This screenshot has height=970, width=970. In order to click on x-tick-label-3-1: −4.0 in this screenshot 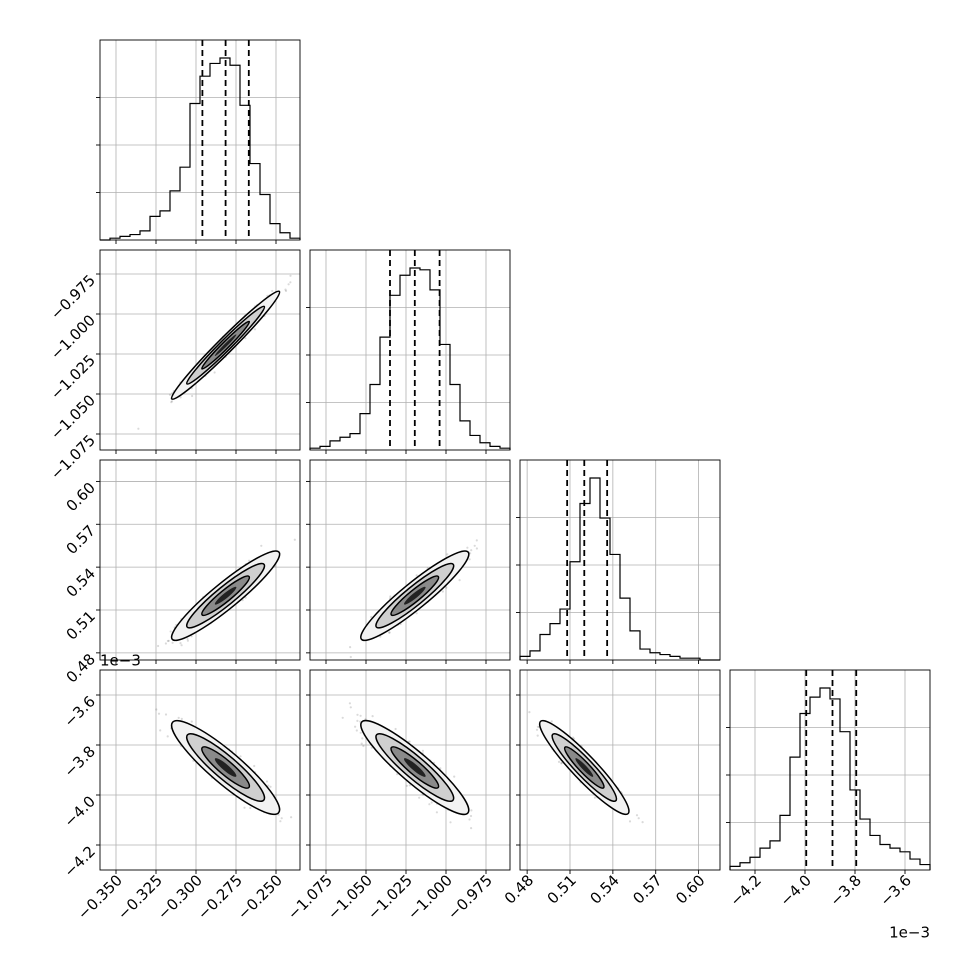, I will do `click(796, 890)`.